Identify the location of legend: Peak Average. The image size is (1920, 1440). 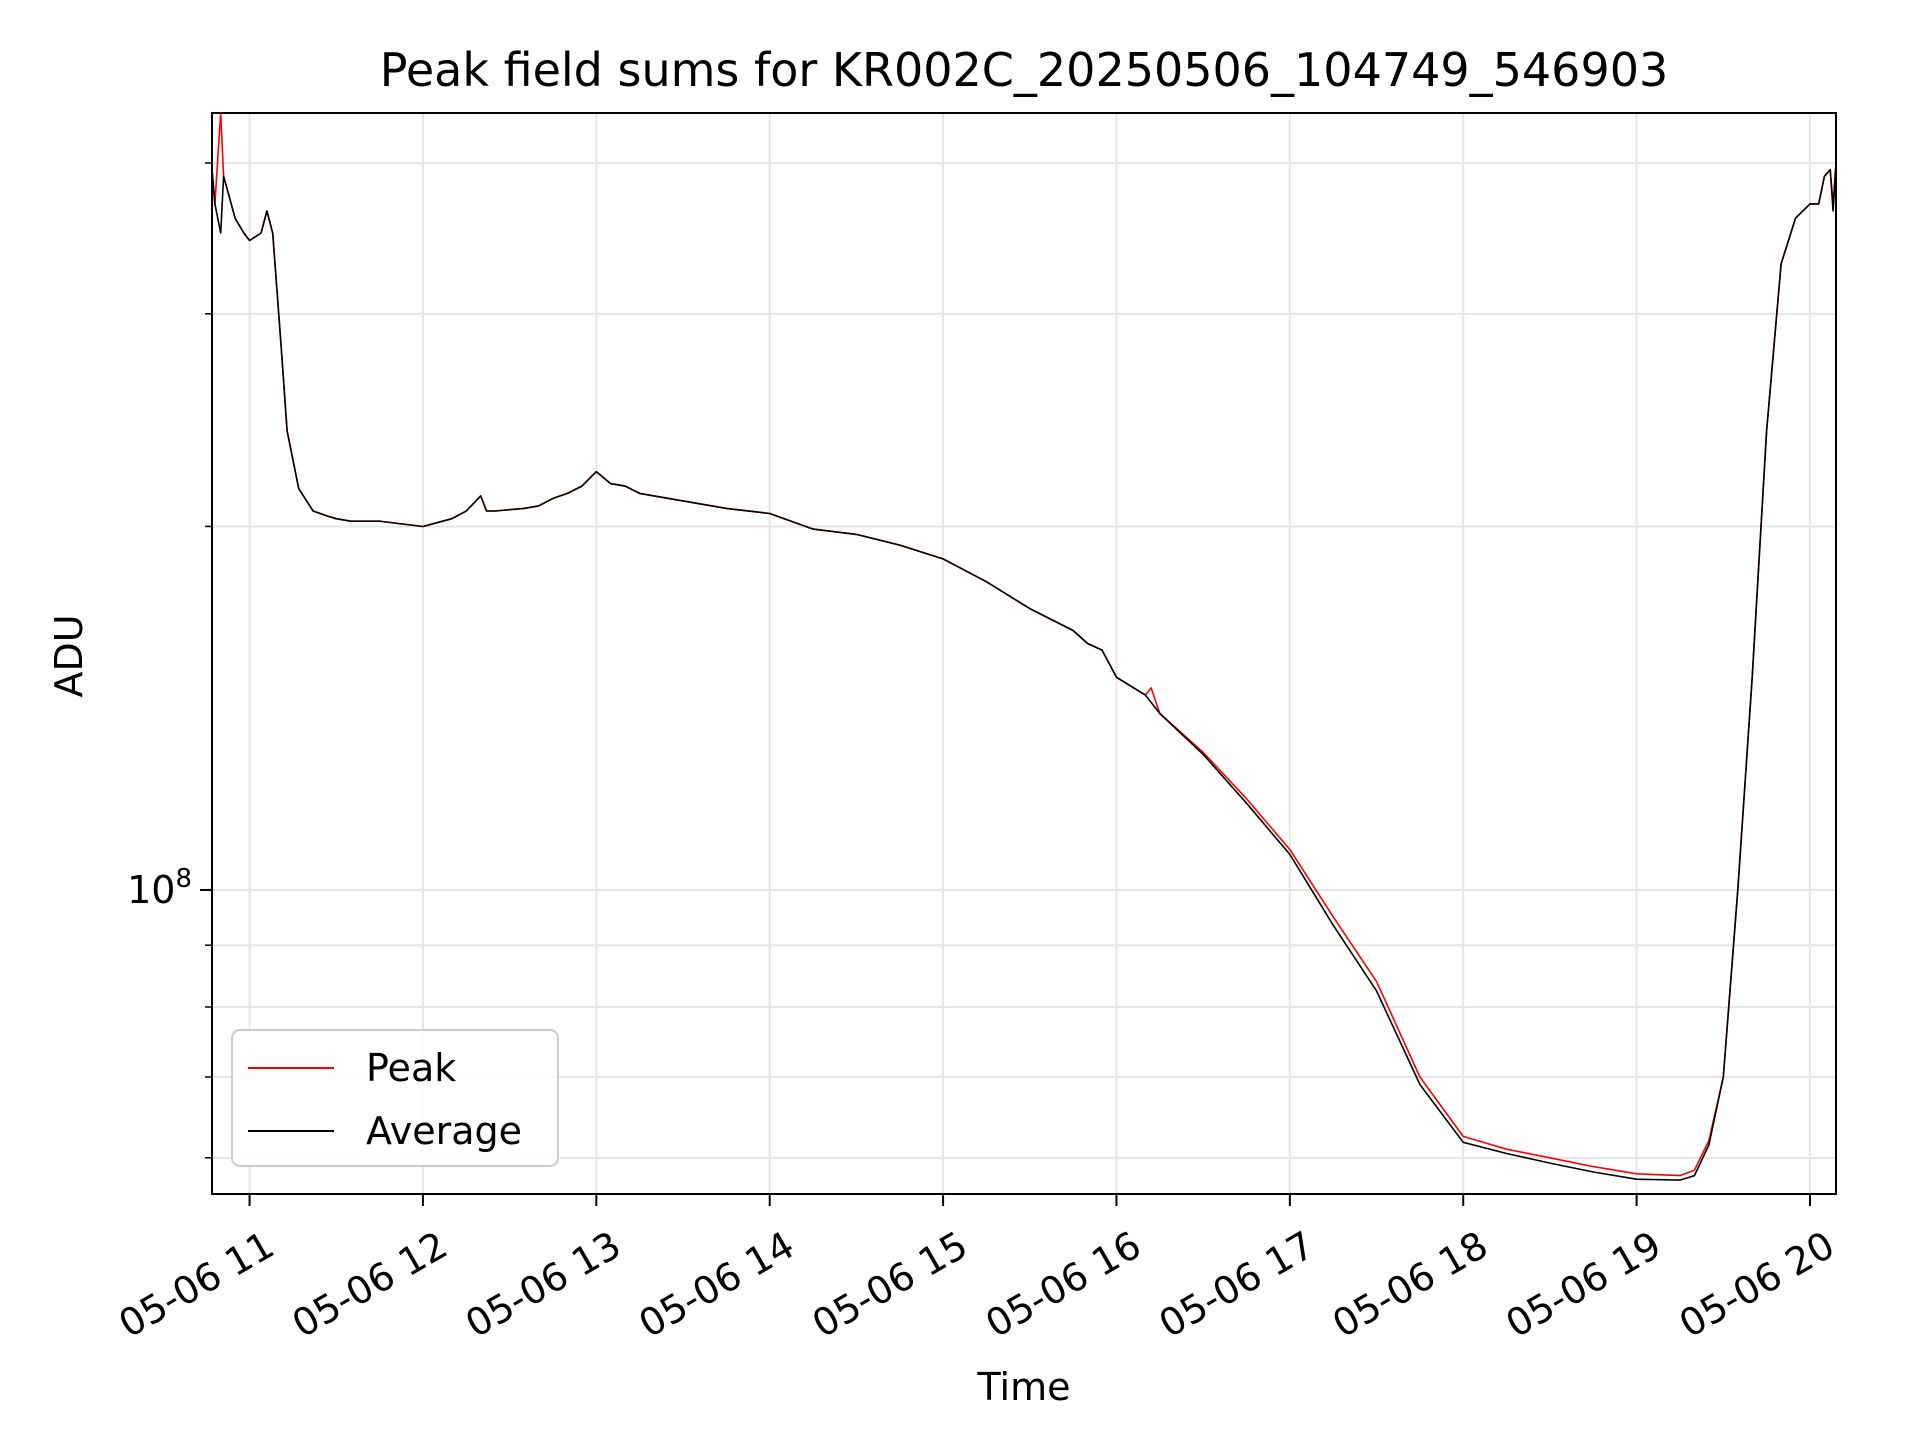
(395, 1098).